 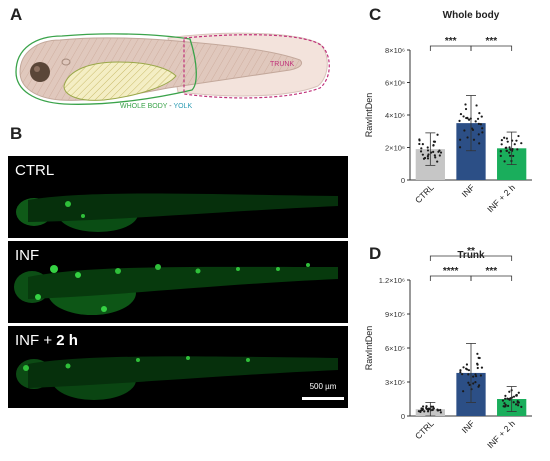 I want to click on yolk-label: YOLK, so click(x=182, y=106).